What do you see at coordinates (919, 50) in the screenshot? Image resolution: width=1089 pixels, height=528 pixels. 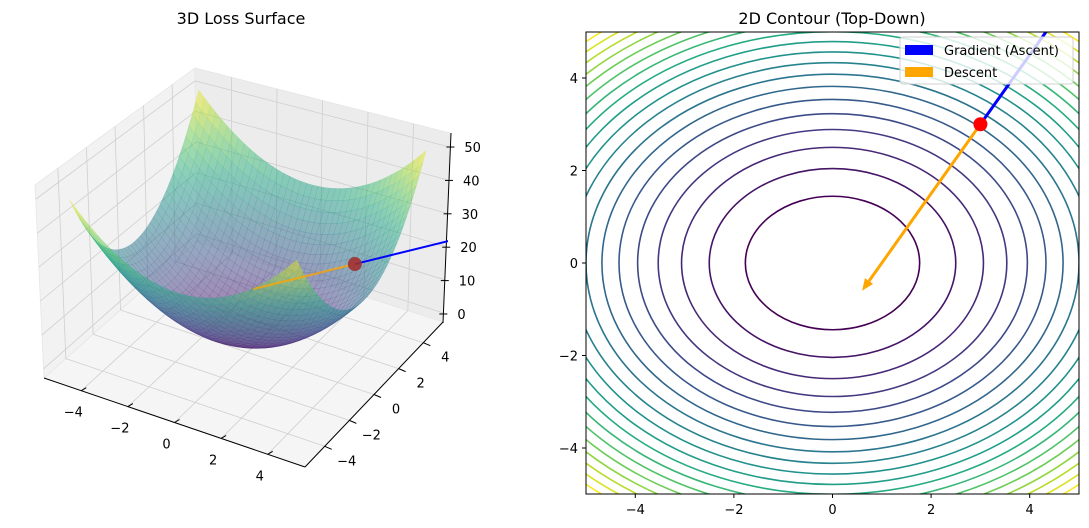 I see `legend-swatch-gradient` at bounding box center [919, 50].